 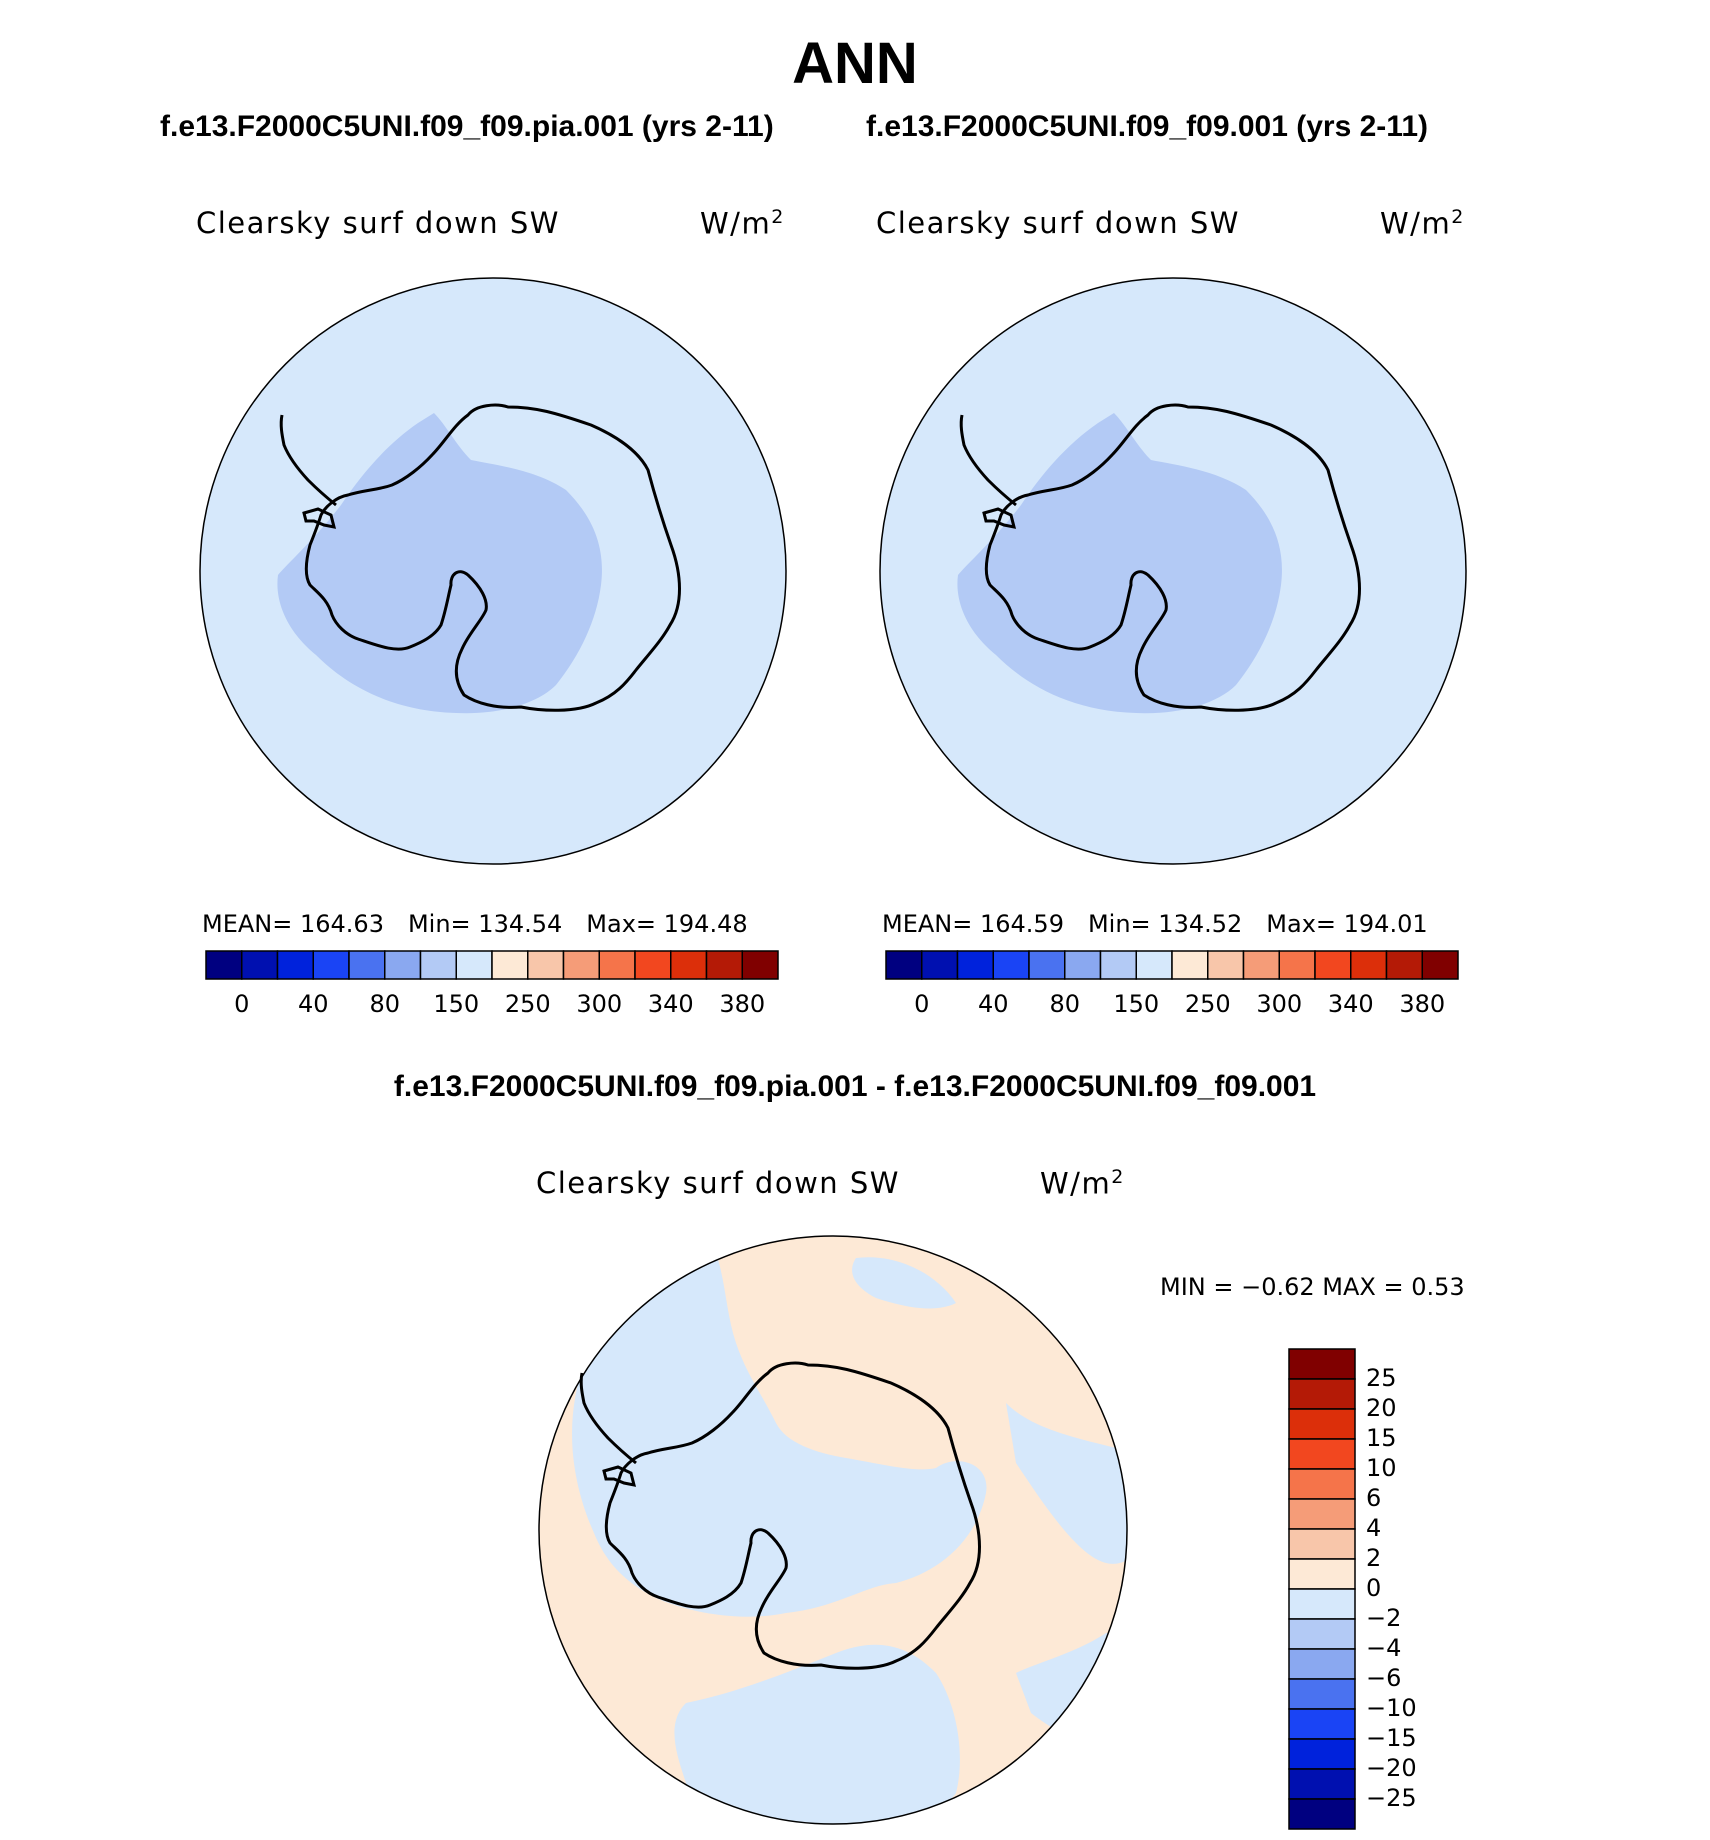 What do you see at coordinates (718, 1183) in the screenshot?
I see `diff-variable-label: Clearsky surf down SW` at bounding box center [718, 1183].